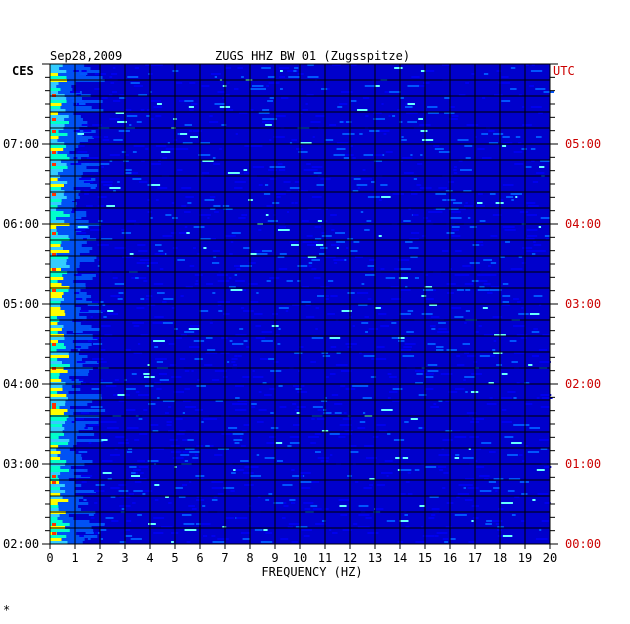 The height and width of the screenshot is (624, 630). What do you see at coordinates (583, 304) in the screenshot?
I see `y-tick-label-right: 03:00` at bounding box center [583, 304].